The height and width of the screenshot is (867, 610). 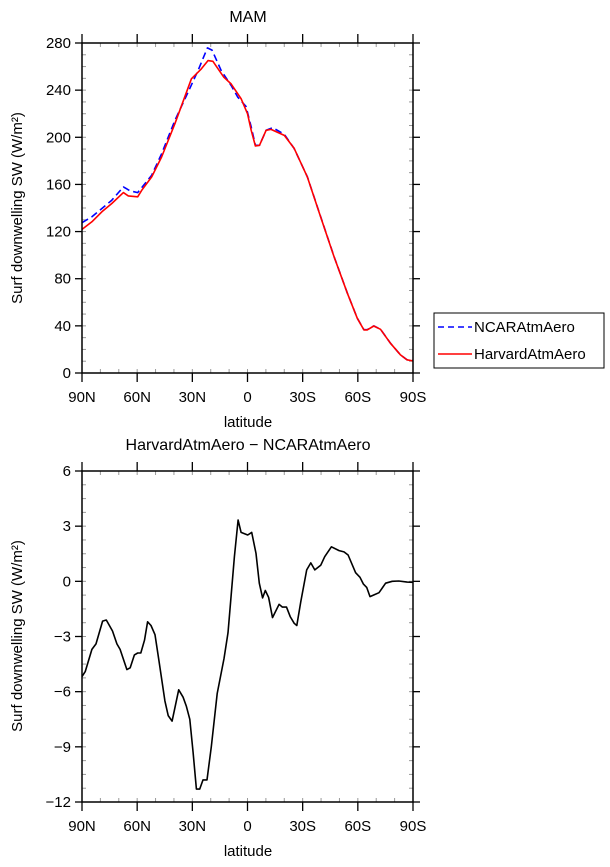 What do you see at coordinates (248, 851) in the screenshot?
I see `bottom-x-axis-label: latitude` at bounding box center [248, 851].